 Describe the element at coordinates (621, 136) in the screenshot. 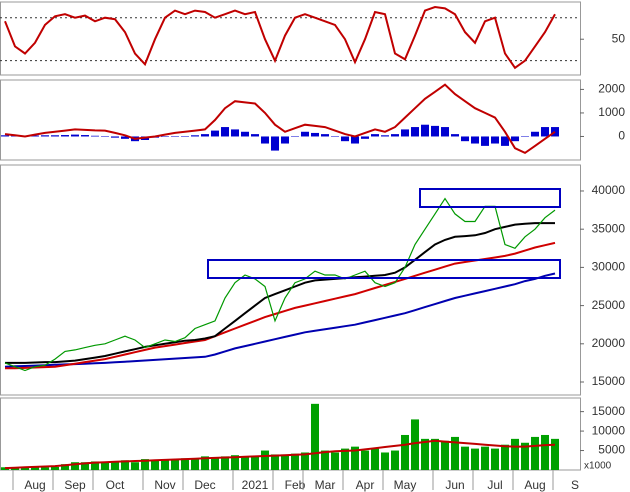

I see `y-tick-label: 0` at that location.